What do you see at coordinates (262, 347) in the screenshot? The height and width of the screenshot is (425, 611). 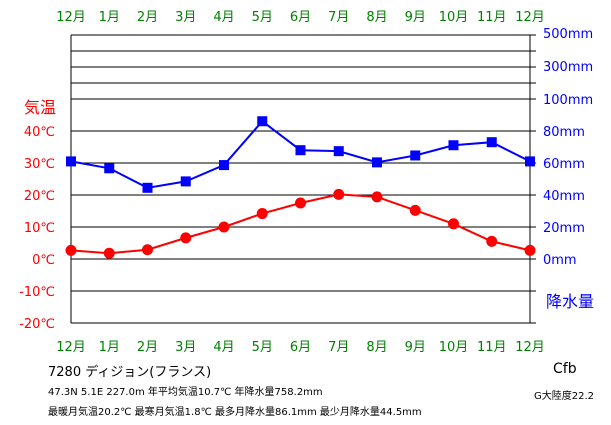 I see `month-label-bottom: 5月` at bounding box center [262, 347].